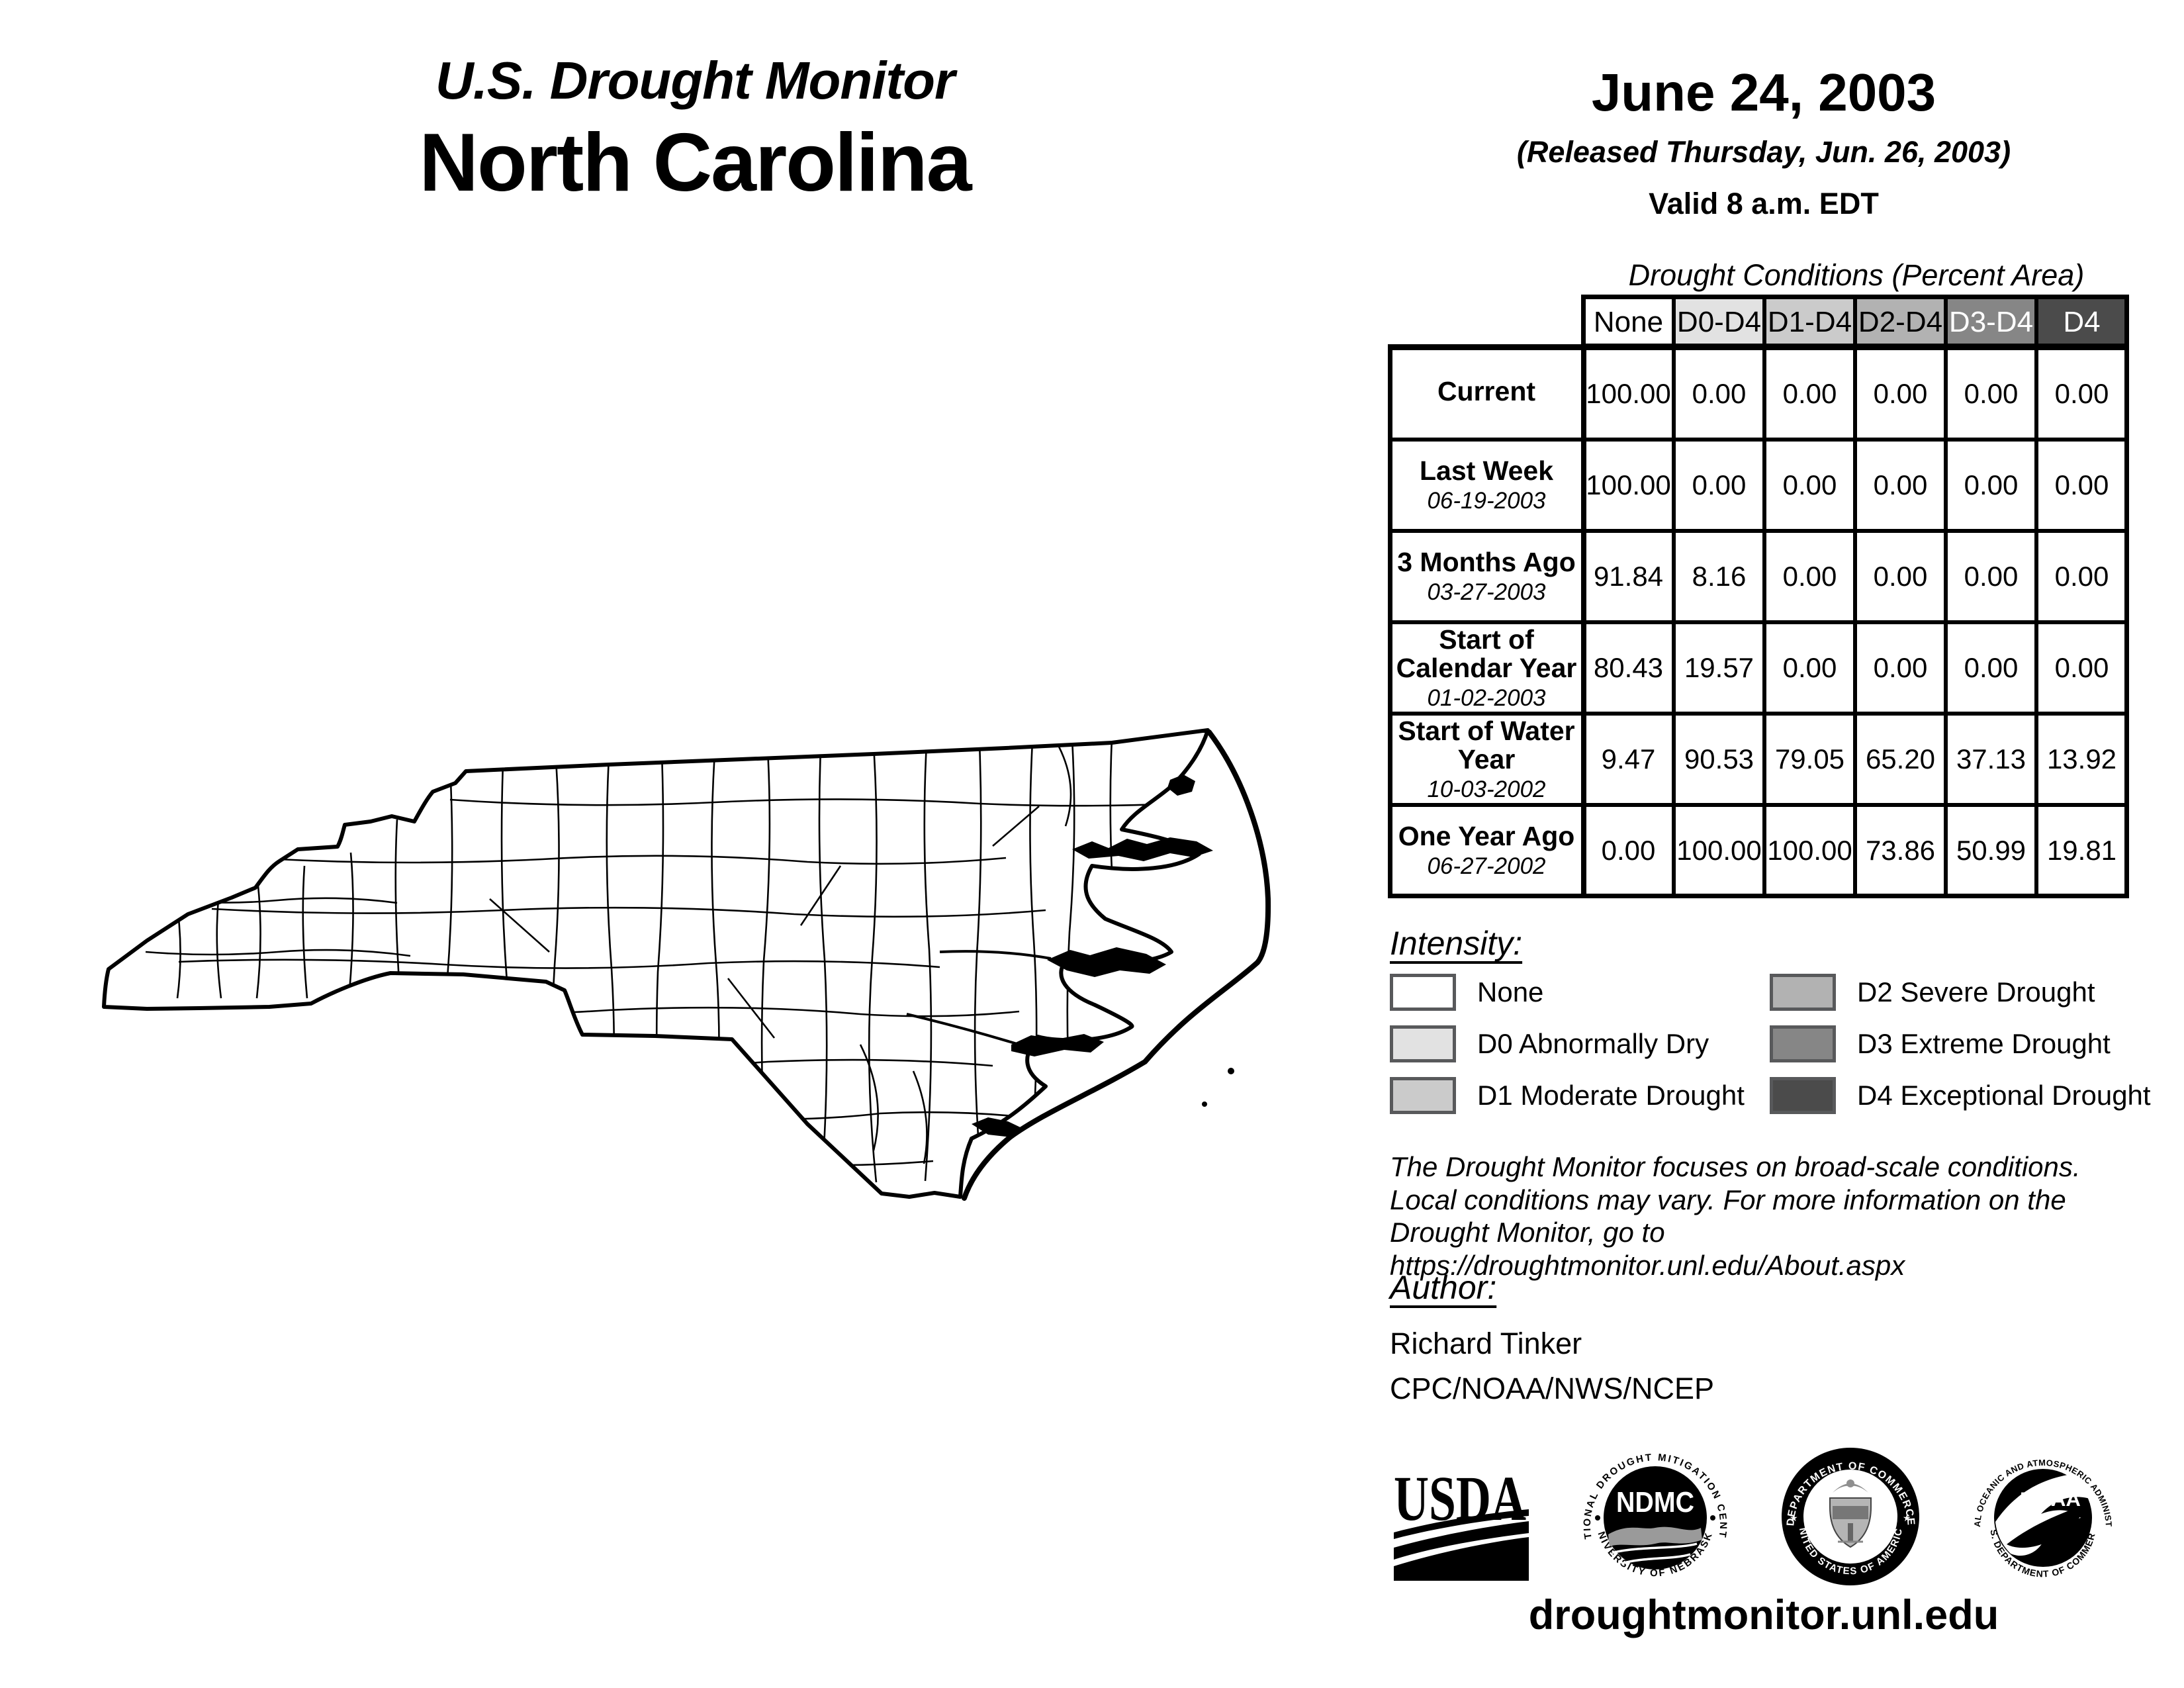  I want to click on row-label-start-calendar-year: Start of Calendar Year 01-02-2003, so click(1487, 668).